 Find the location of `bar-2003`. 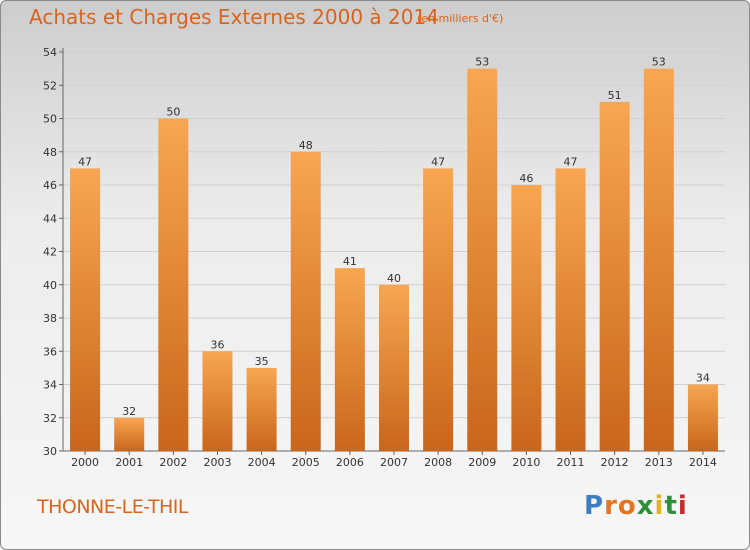

bar-2003 is located at coordinates (217, 401).